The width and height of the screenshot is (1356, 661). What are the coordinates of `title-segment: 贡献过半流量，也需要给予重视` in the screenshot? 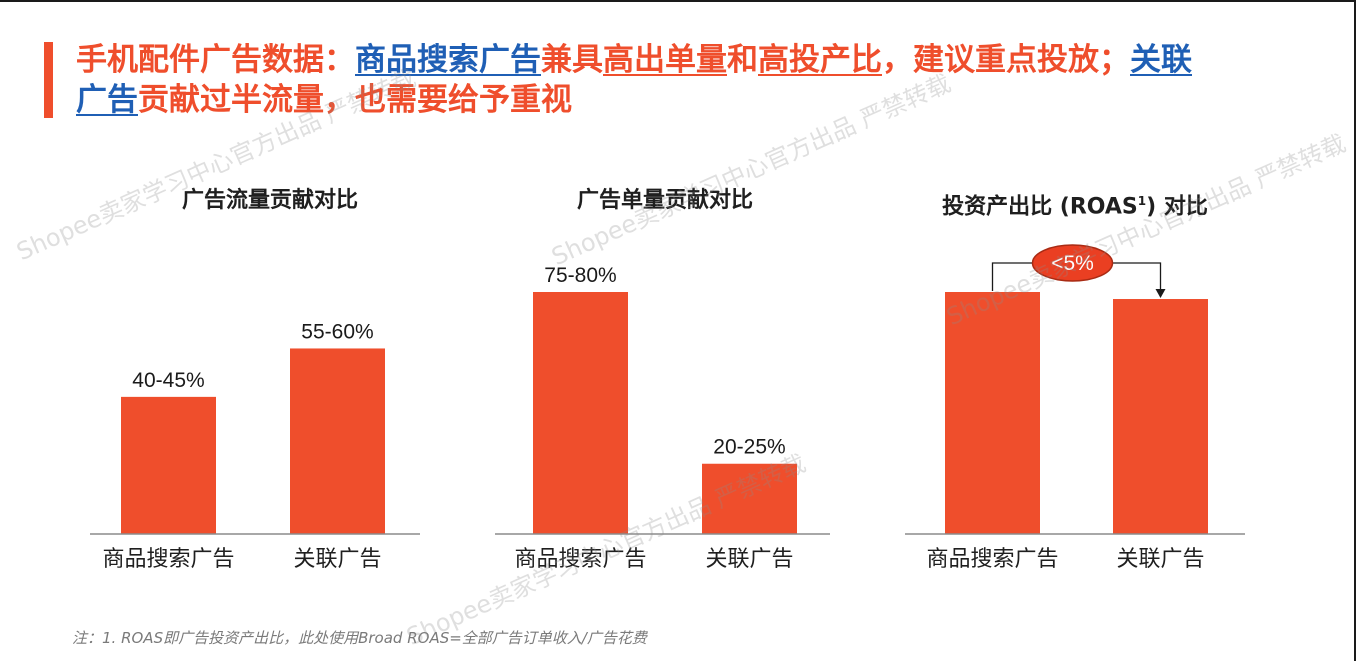 It's located at (355, 100).